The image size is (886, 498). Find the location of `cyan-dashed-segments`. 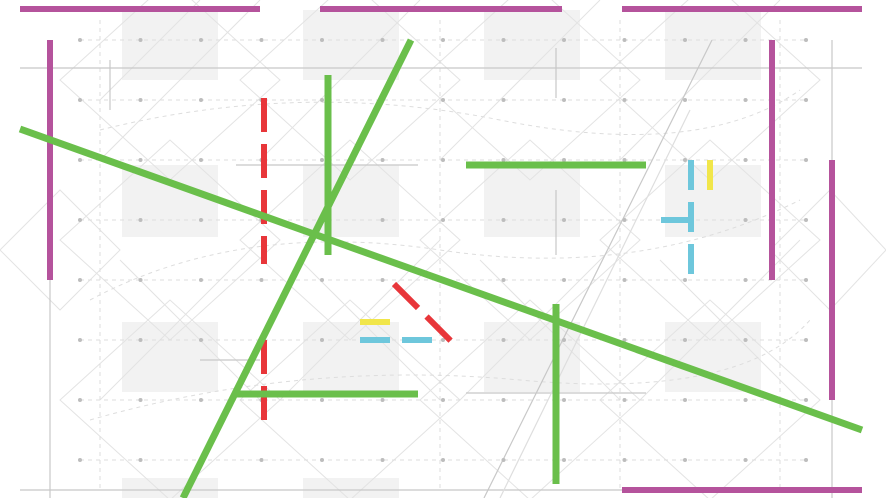

cyan-dashed-segments is located at coordinates (527, 251).